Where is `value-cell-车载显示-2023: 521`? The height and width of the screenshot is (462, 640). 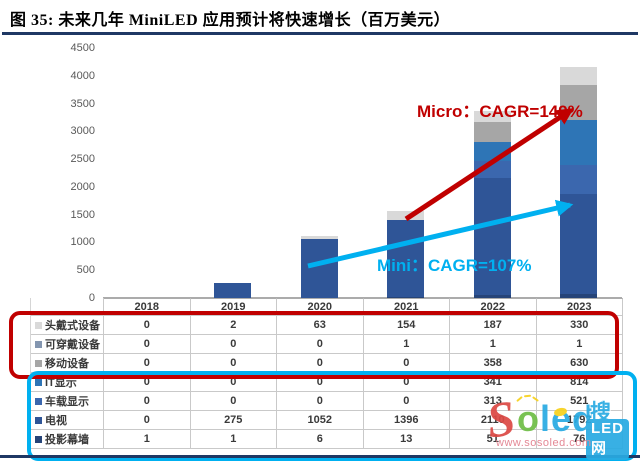 value-cell-车载显示-2023: 521 is located at coordinates (579, 401).